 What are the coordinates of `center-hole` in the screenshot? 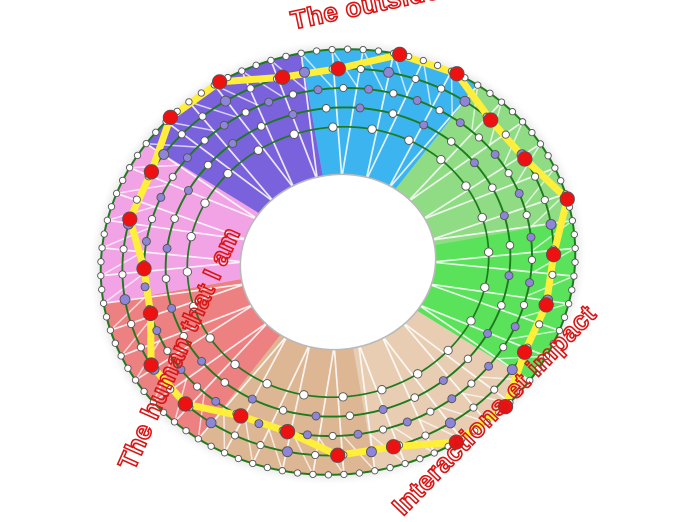 It's located at (338, 262).